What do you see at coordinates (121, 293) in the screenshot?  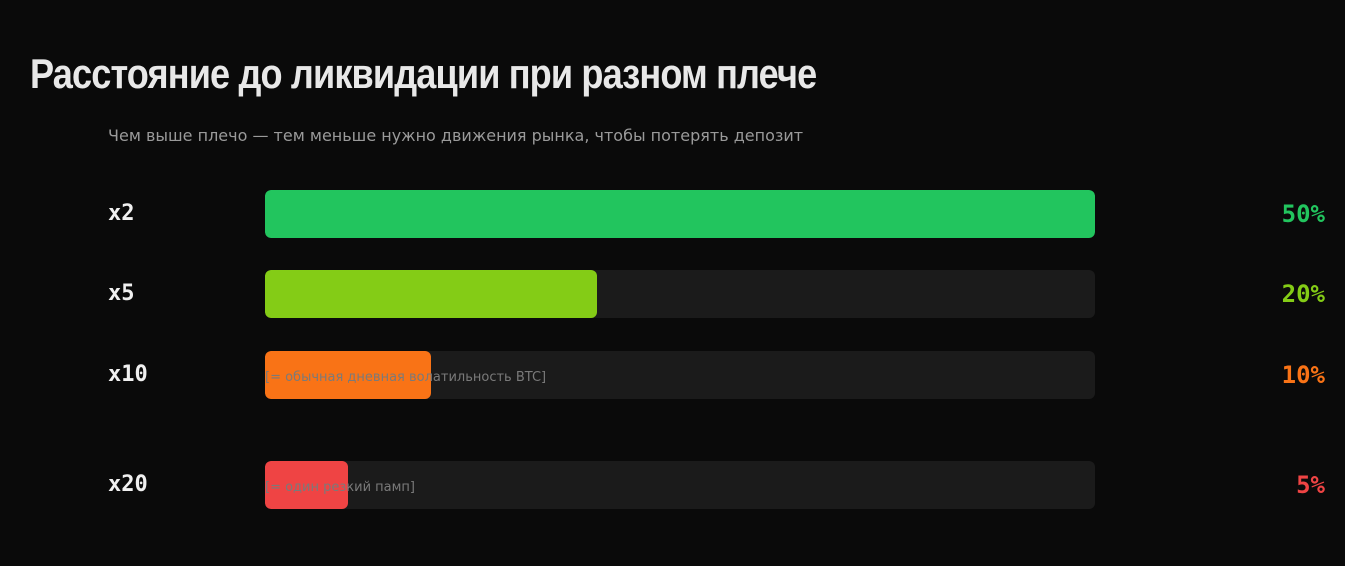 I see `category-label-x5: x5` at bounding box center [121, 293].